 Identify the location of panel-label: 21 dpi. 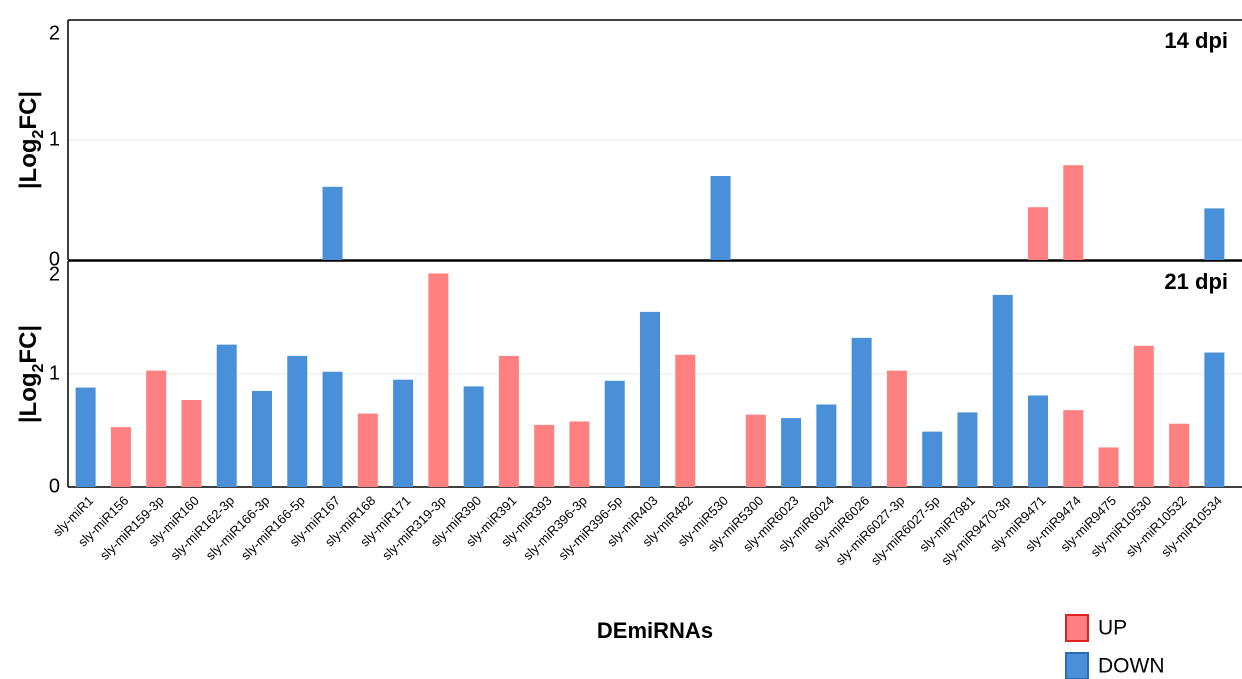
(1196, 281).